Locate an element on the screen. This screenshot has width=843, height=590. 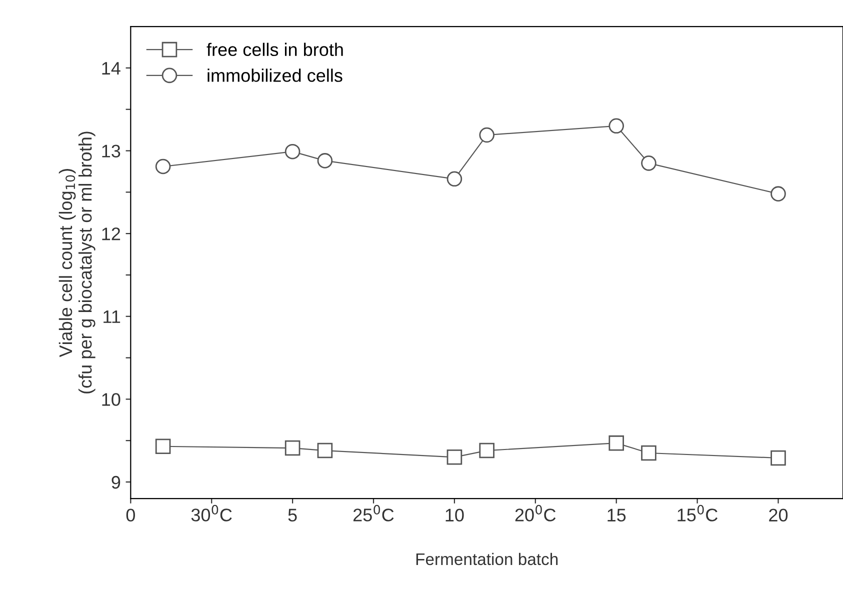
x-tick-label: 20$^{0}$C is located at coordinates (535, 513).